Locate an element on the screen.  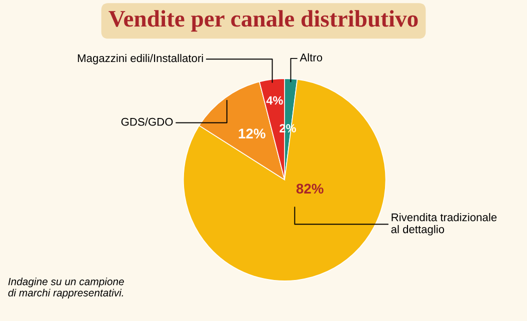
data-label: 82% is located at coordinates (310, 189).